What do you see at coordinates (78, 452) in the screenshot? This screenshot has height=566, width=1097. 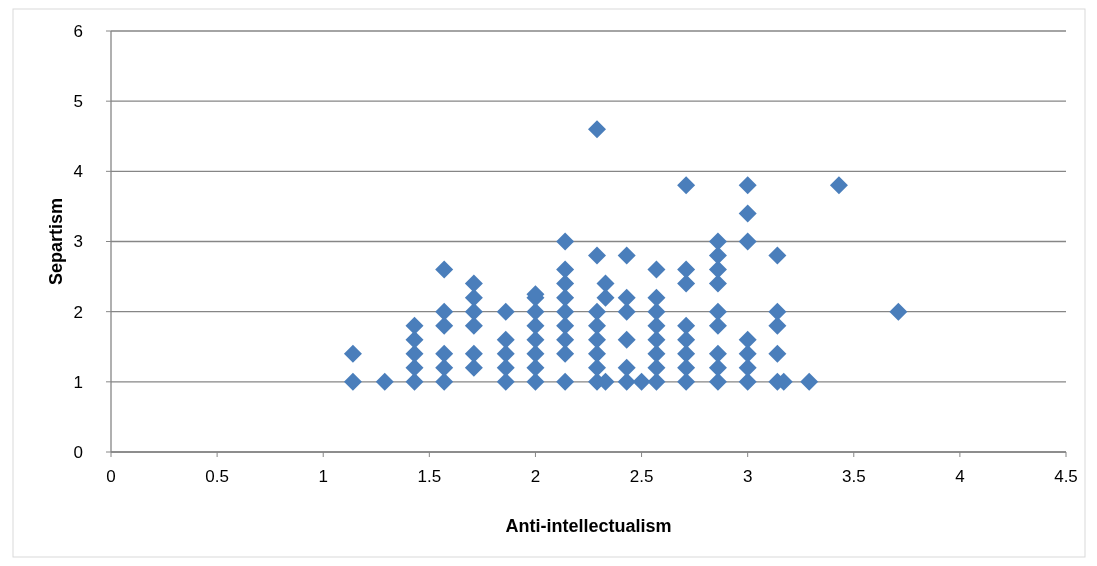 I see `y-tick-label: 0` at bounding box center [78, 452].